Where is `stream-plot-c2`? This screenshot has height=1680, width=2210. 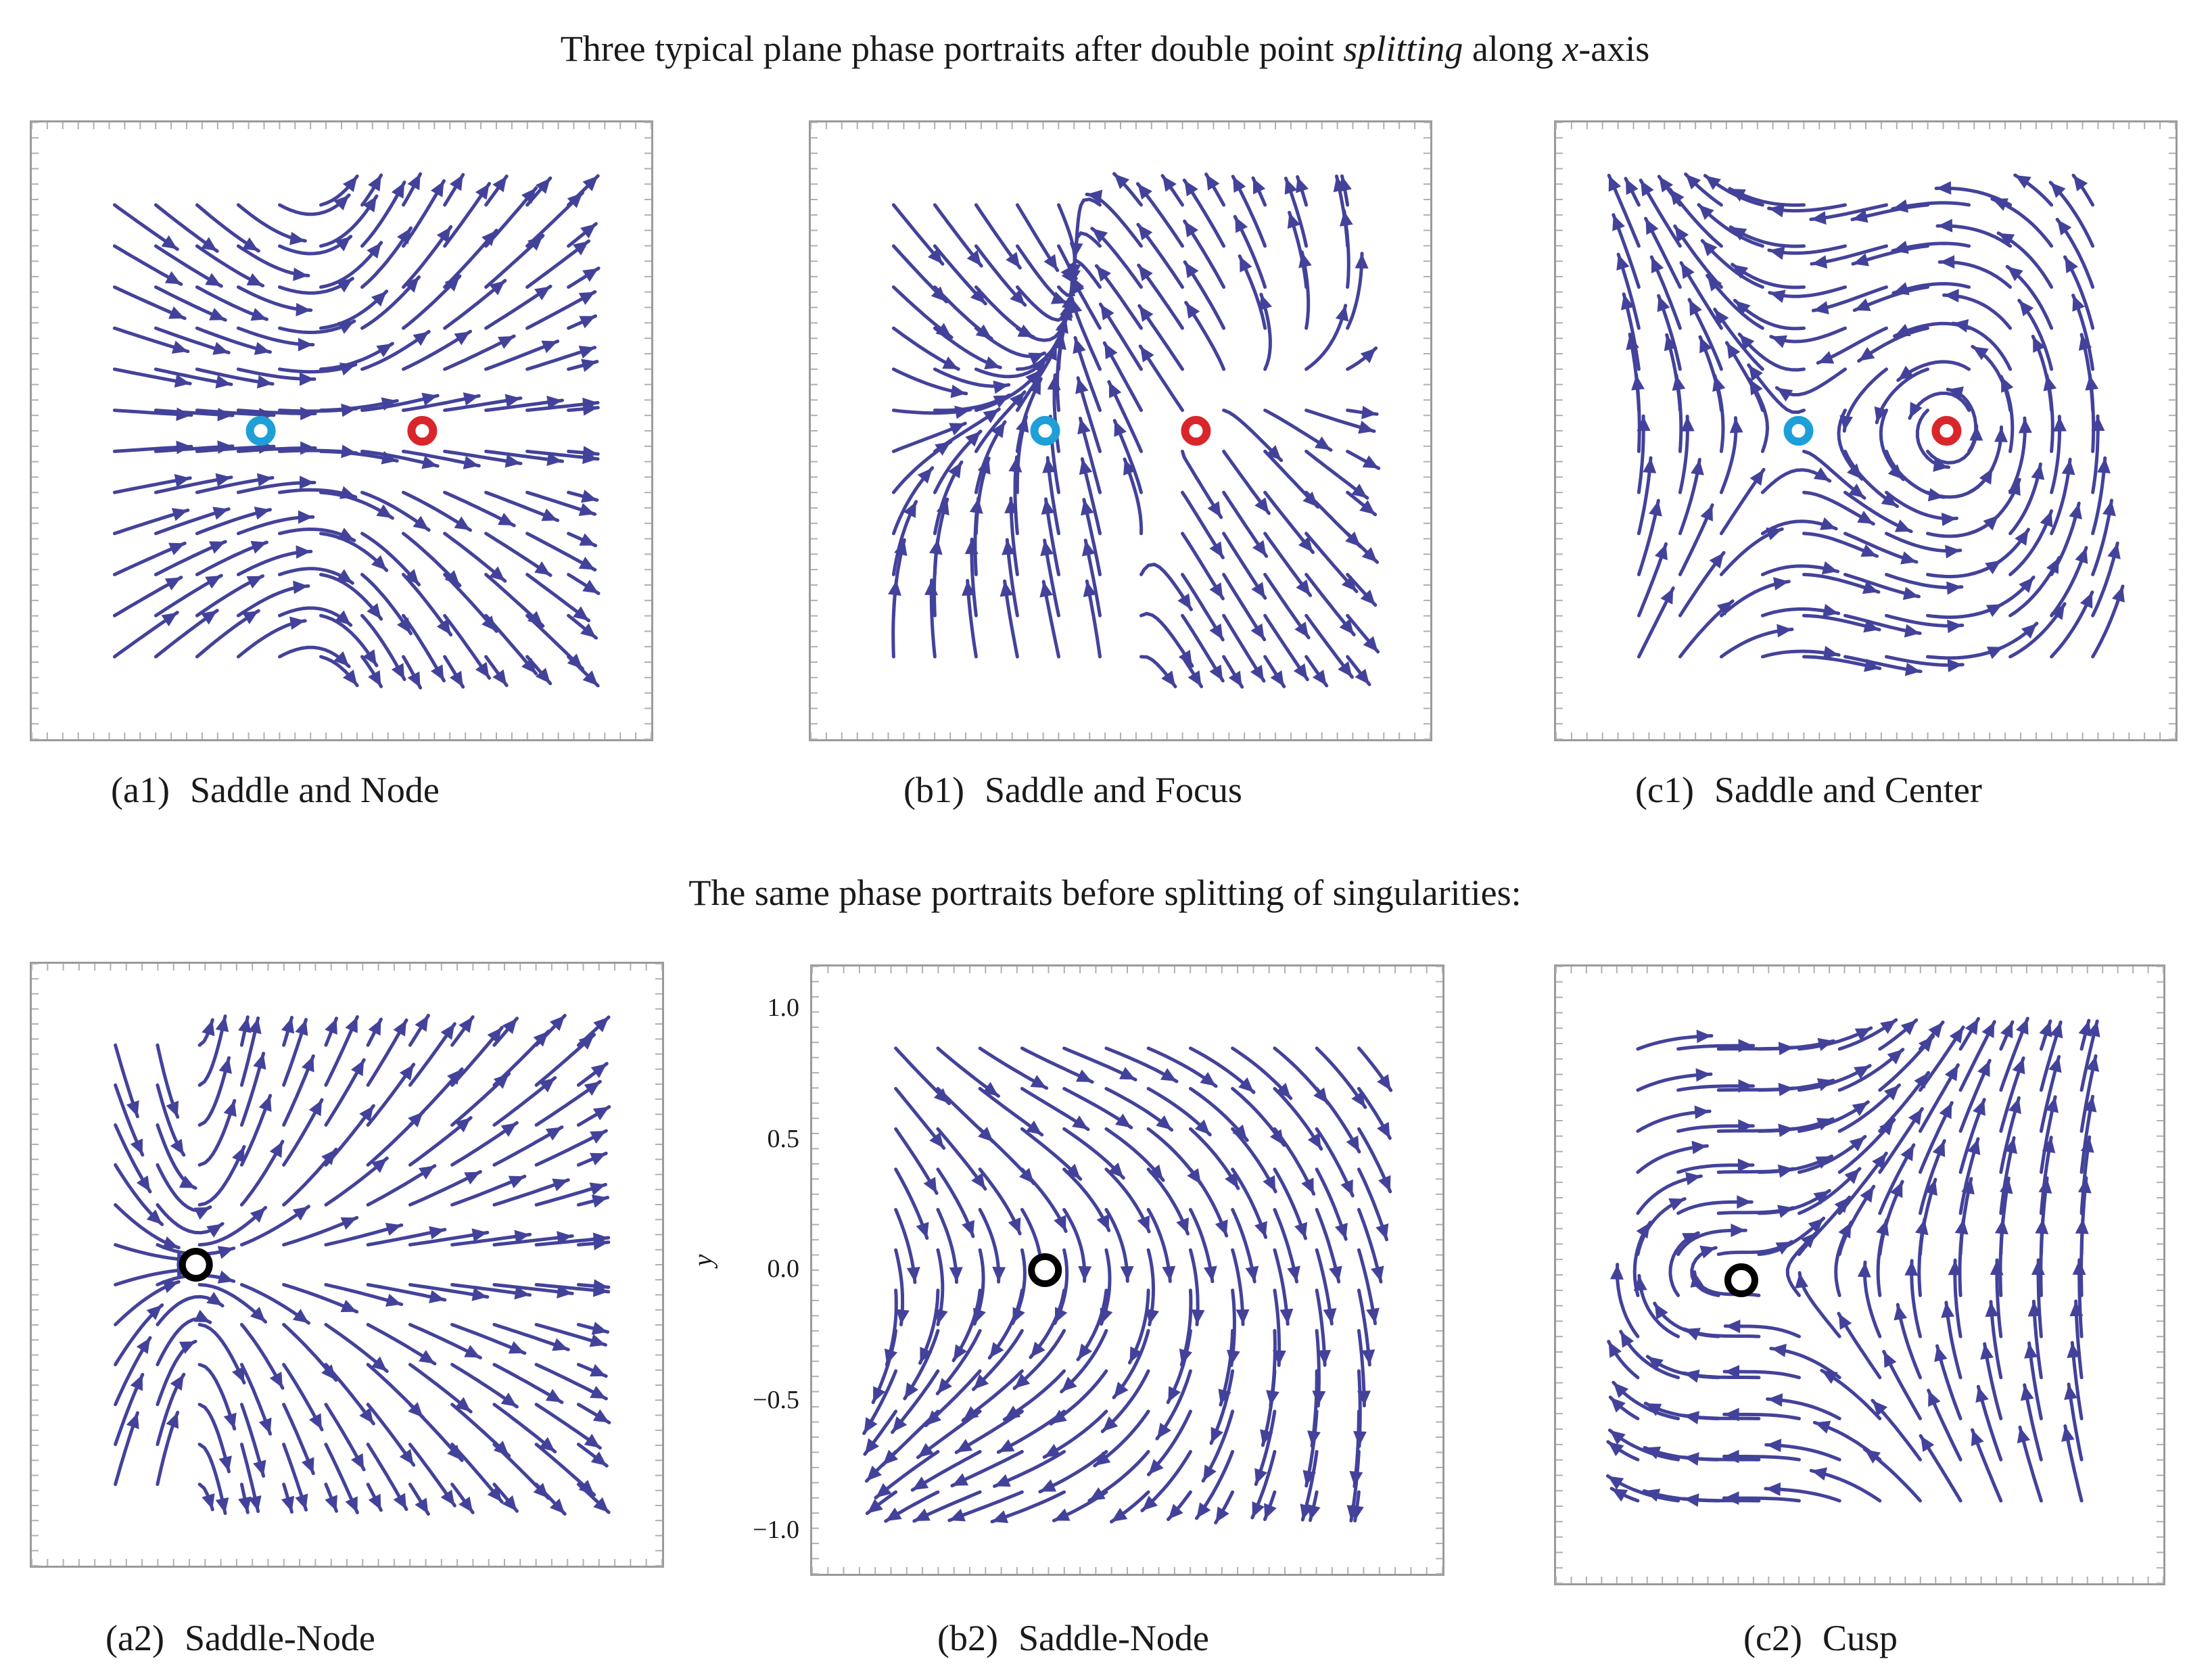 stream-plot-c2 is located at coordinates (1859, 1275).